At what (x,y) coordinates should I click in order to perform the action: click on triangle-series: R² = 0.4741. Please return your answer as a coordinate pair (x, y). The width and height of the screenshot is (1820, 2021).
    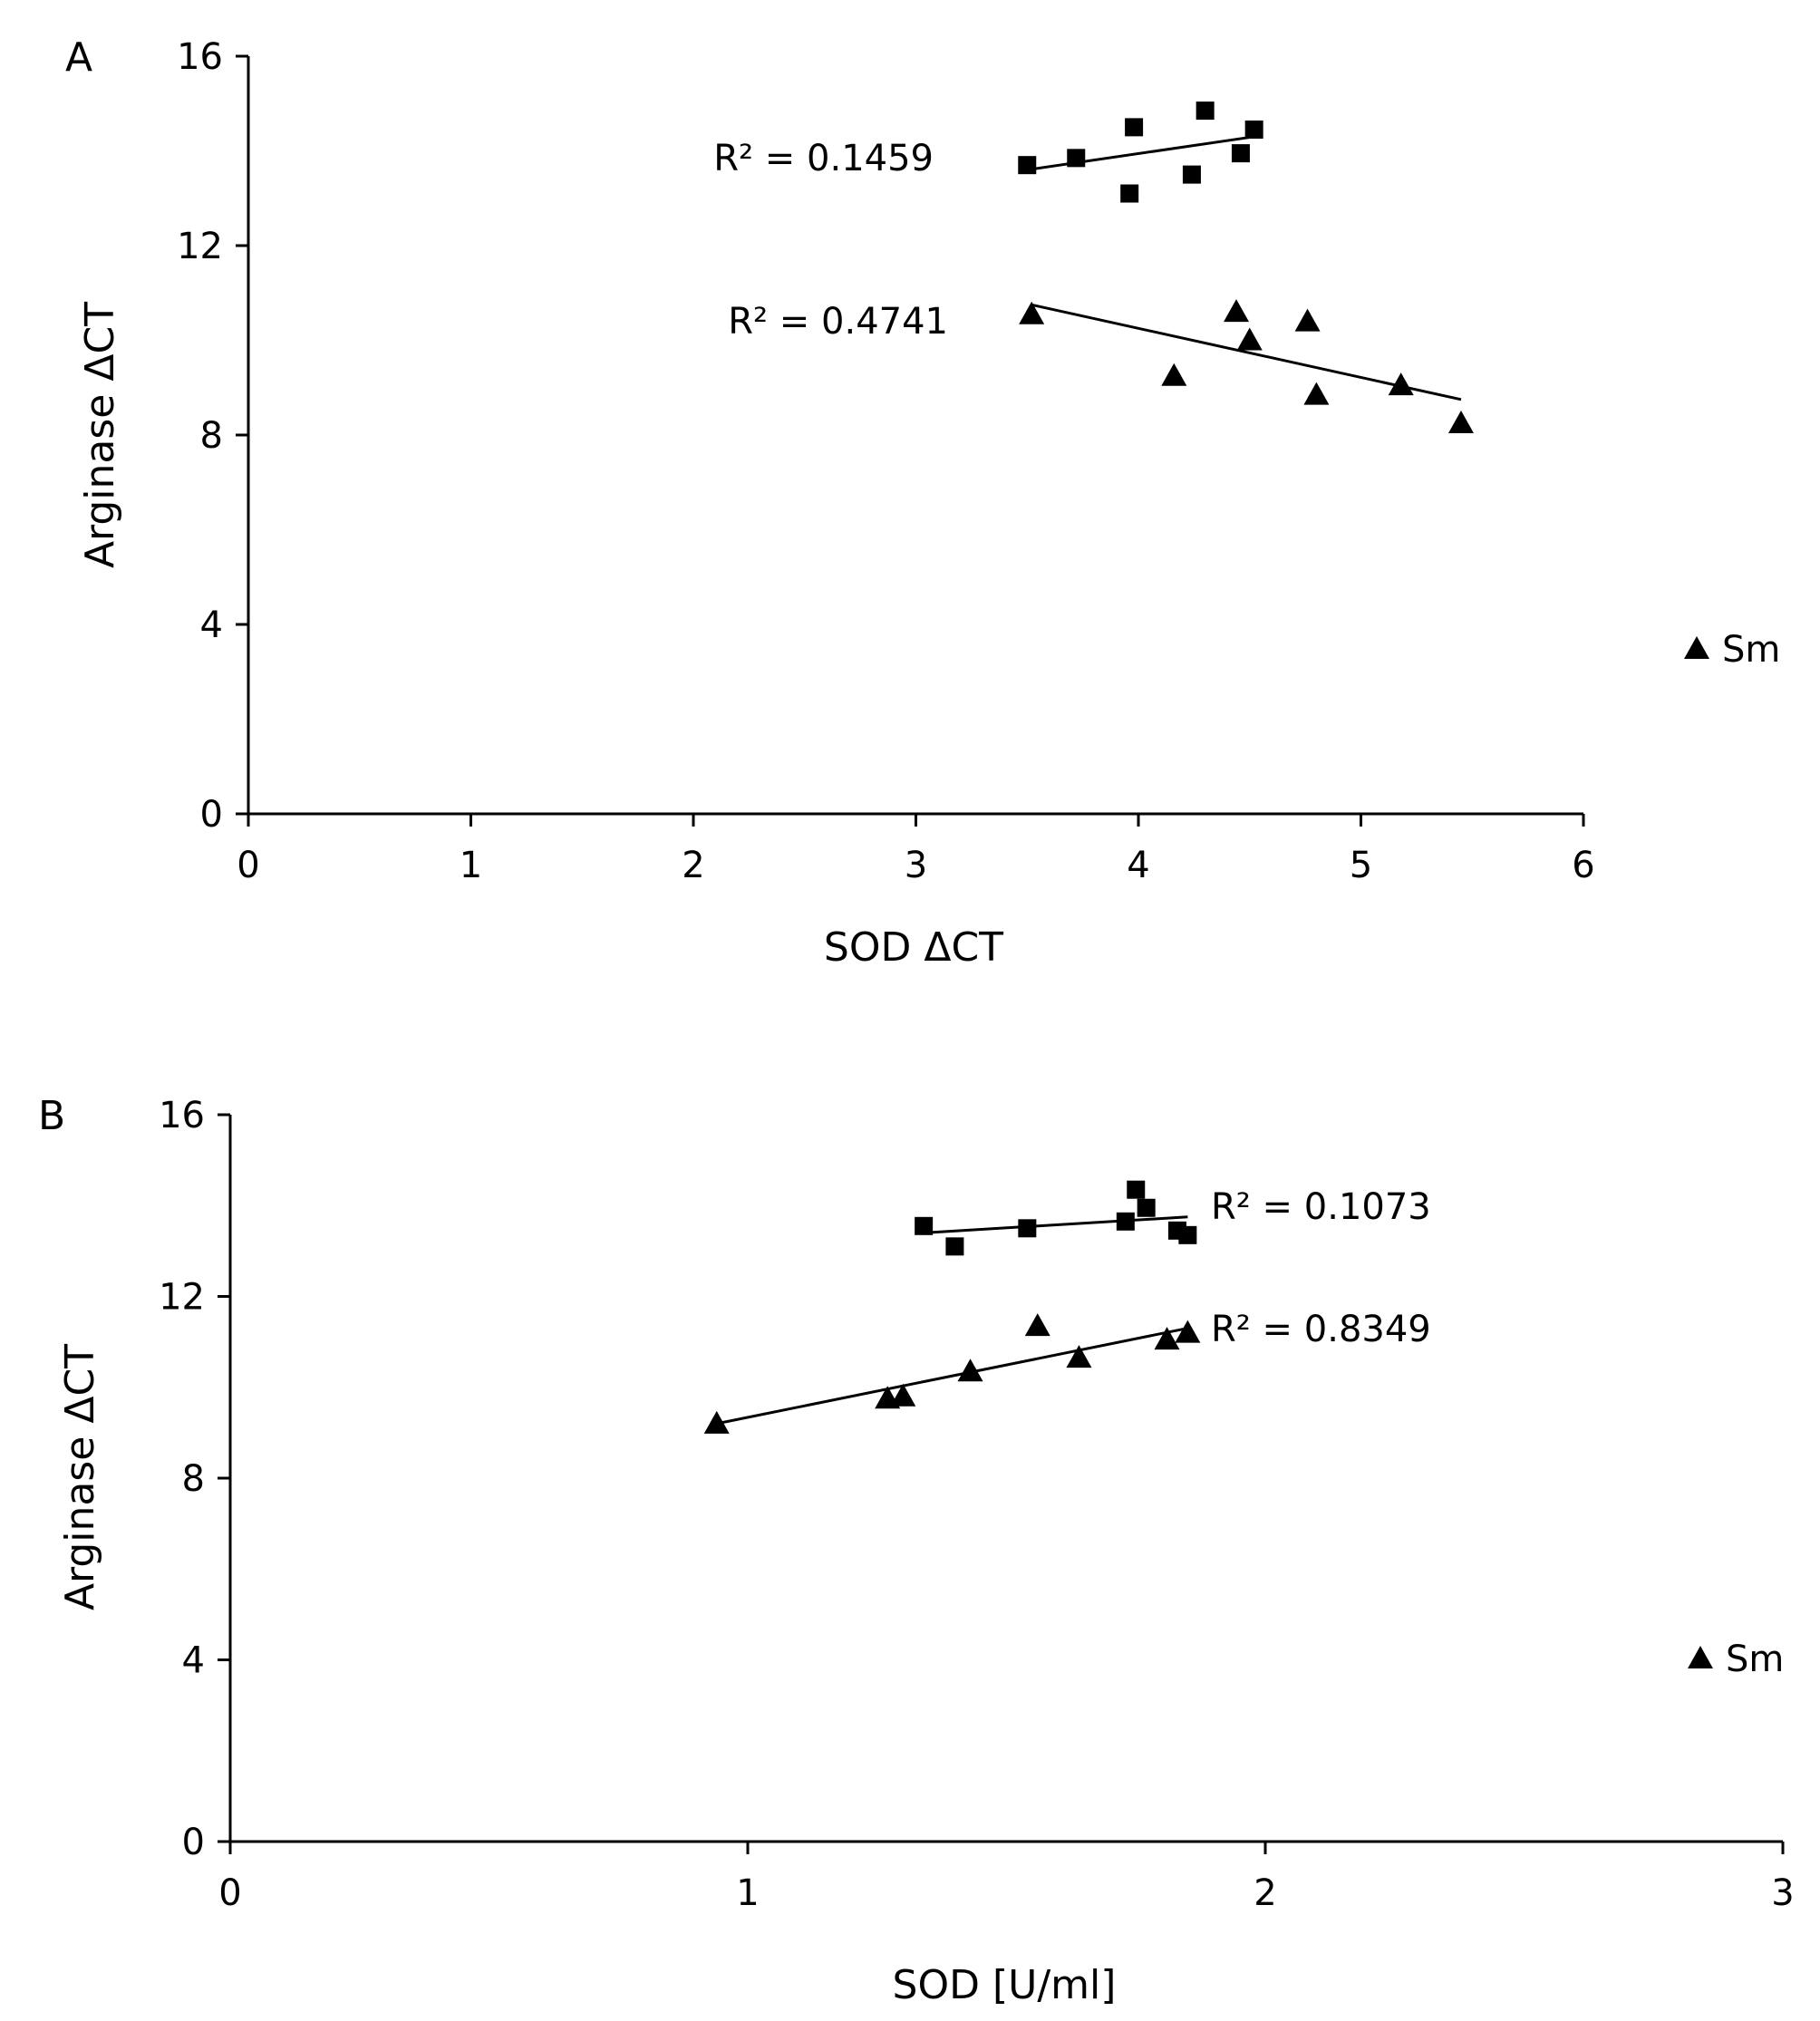
    Looking at the image, I should click on (1101, 366).